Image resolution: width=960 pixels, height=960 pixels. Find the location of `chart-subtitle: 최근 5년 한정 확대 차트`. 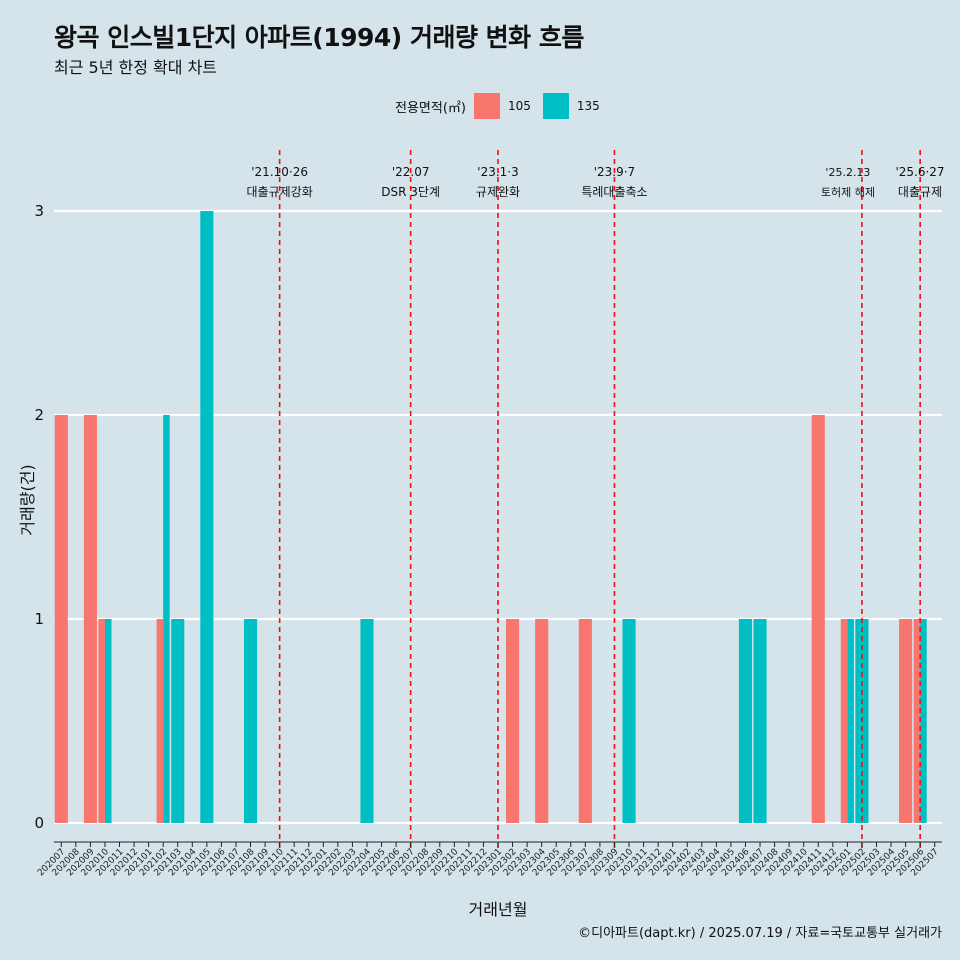

chart-subtitle: 최근 5년 한정 확대 차트 is located at coordinates (136, 67).